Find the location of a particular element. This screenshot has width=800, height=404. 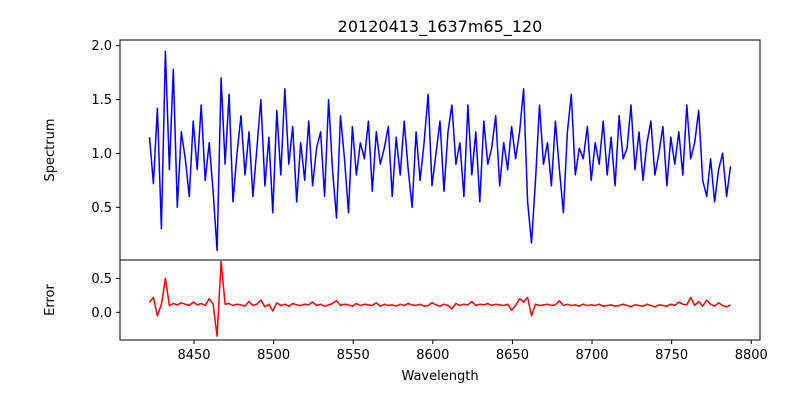

spectrum-axis-label: Spectrum is located at coordinates (50, 150).